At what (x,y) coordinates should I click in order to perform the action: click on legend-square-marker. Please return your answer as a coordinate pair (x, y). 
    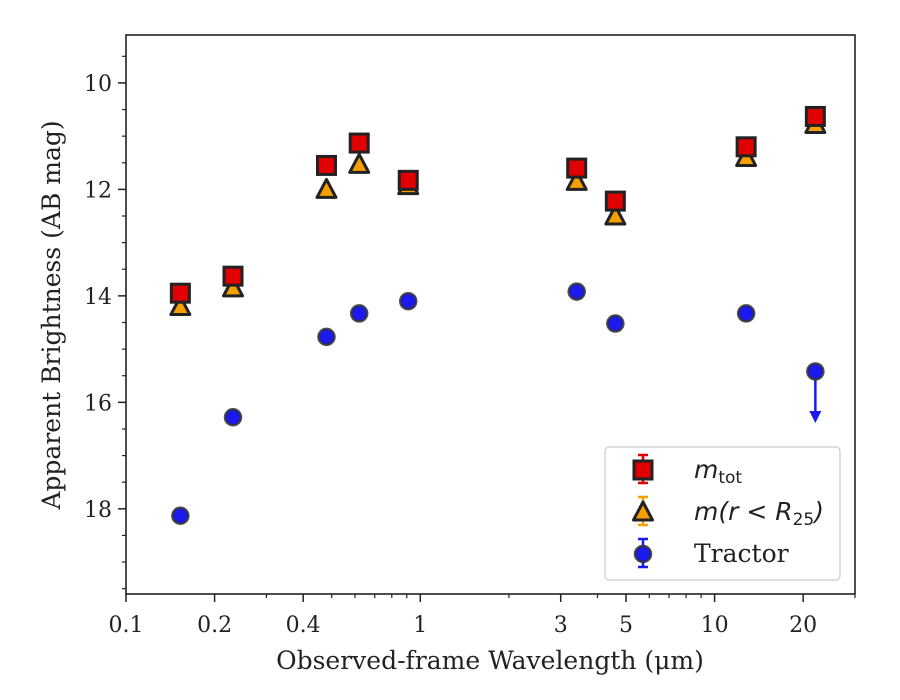
    Looking at the image, I should click on (643, 470).